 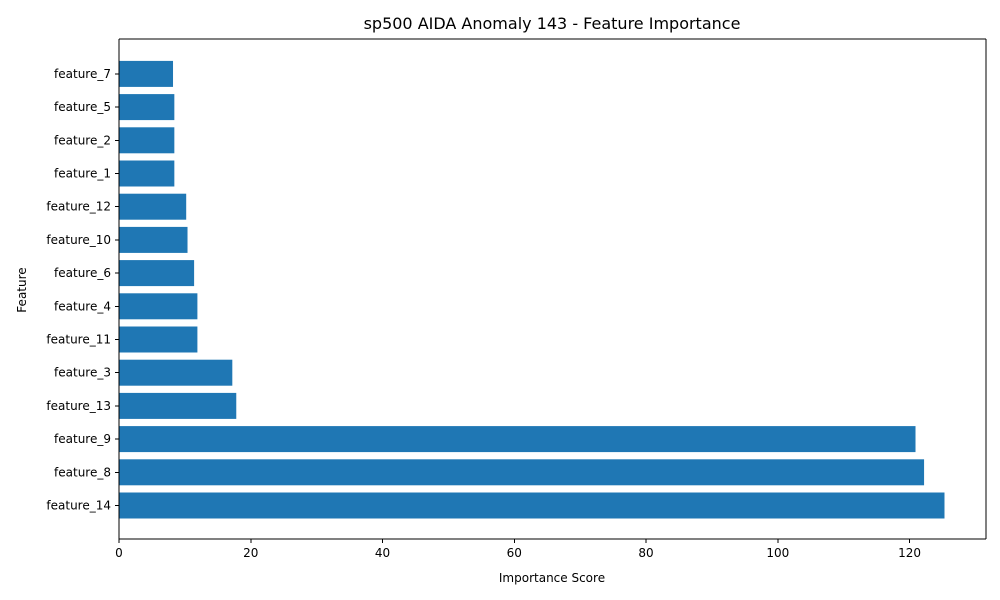 I want to click on y-axis-label: Feature, so click(x=22, y=289).